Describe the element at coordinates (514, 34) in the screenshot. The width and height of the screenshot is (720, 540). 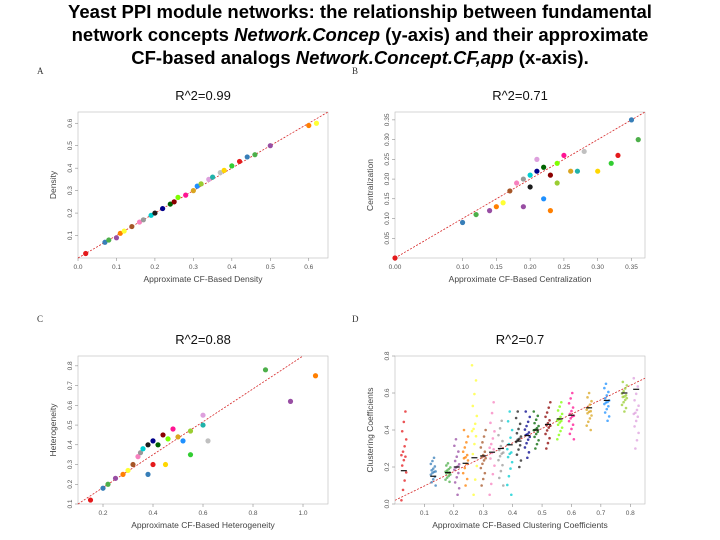
I see `title-line-2-c: (y-axis) and their approximate` at that location.